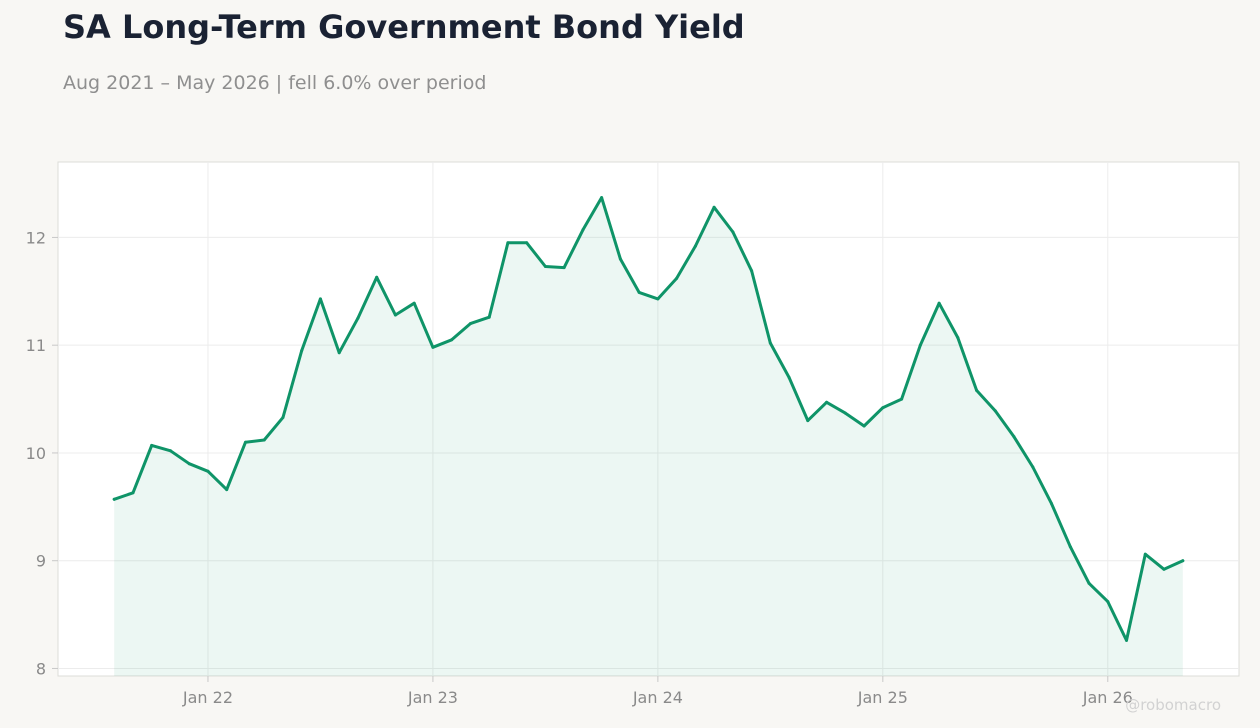 This screenshot has height=728, width=1260. What do you see at coordinates (36, 237) in the screenshot?
I see `y-tick-label: 12` at bounding box center [36, 237].